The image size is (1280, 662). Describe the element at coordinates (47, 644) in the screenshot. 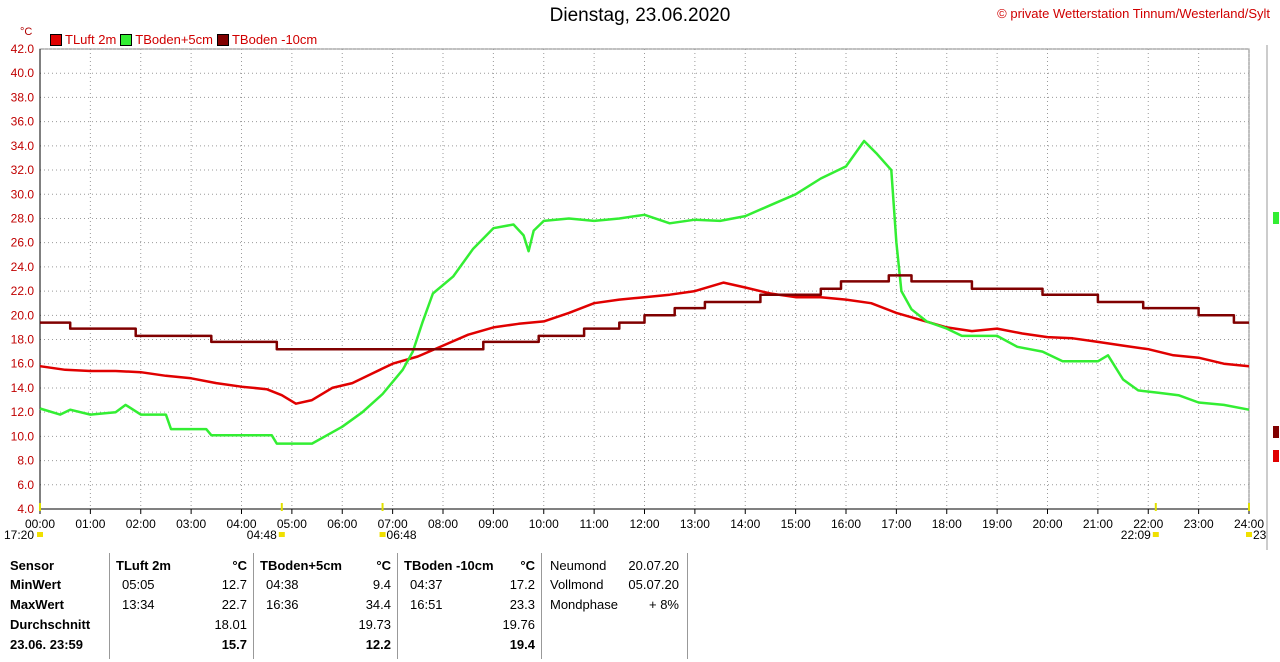

I see `label-now: 23.06. 23:59` at that location.